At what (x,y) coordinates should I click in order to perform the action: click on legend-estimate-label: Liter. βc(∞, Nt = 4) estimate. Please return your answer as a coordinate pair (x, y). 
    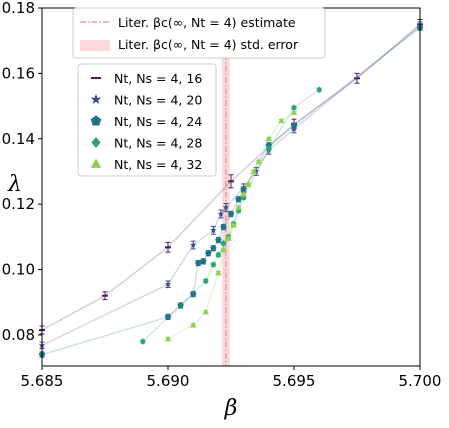
    Looking at the image, I should click on (207, 22).